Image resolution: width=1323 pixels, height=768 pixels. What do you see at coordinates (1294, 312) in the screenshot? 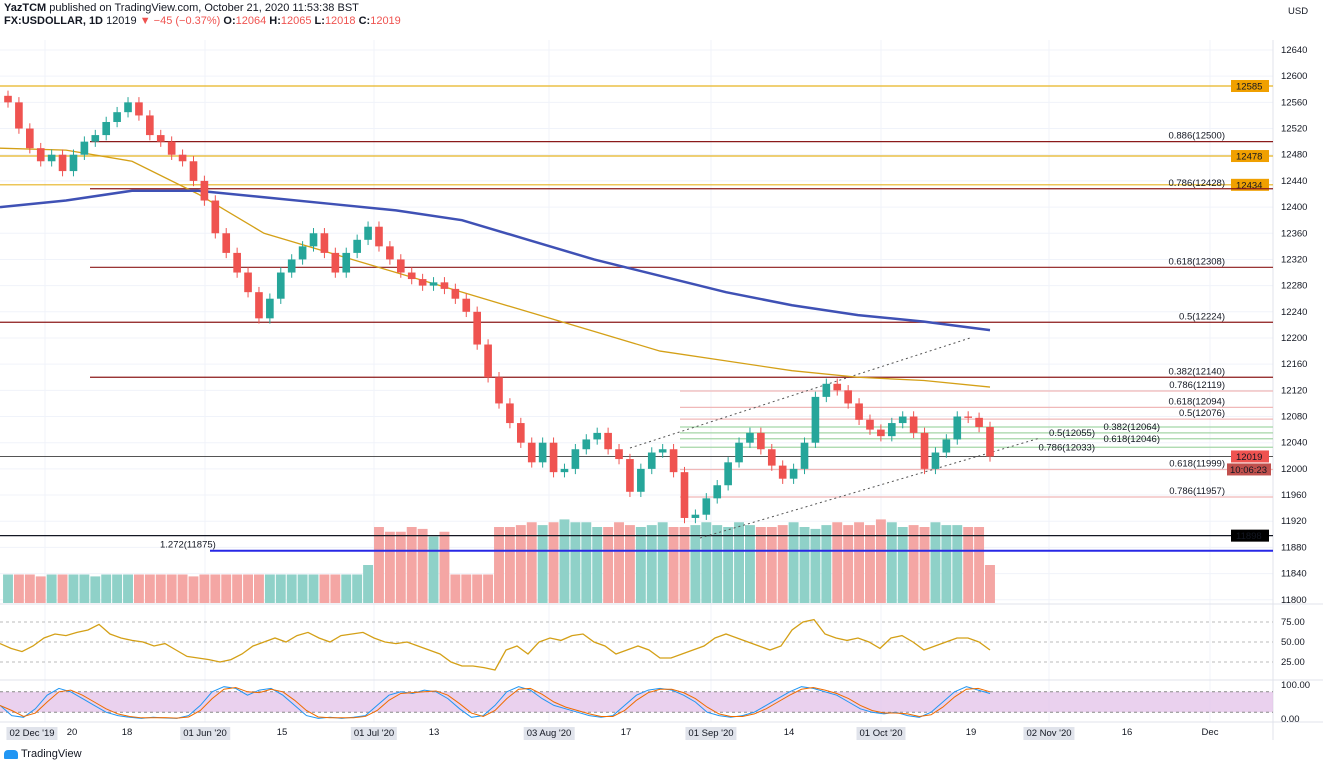
I see `price-tick-label: 12240` at bounding box center [1294, 312].